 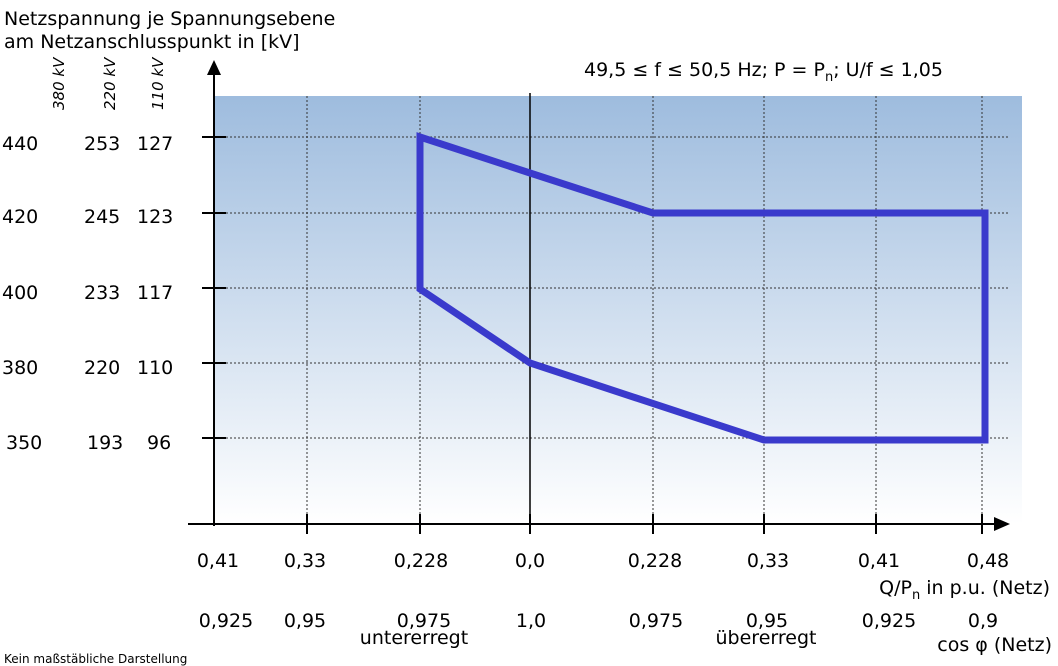 What do you see at coordinates (218, 561) in the screenshot?
I see `q-label-0: 0,41` at bounding box center [218, 561].